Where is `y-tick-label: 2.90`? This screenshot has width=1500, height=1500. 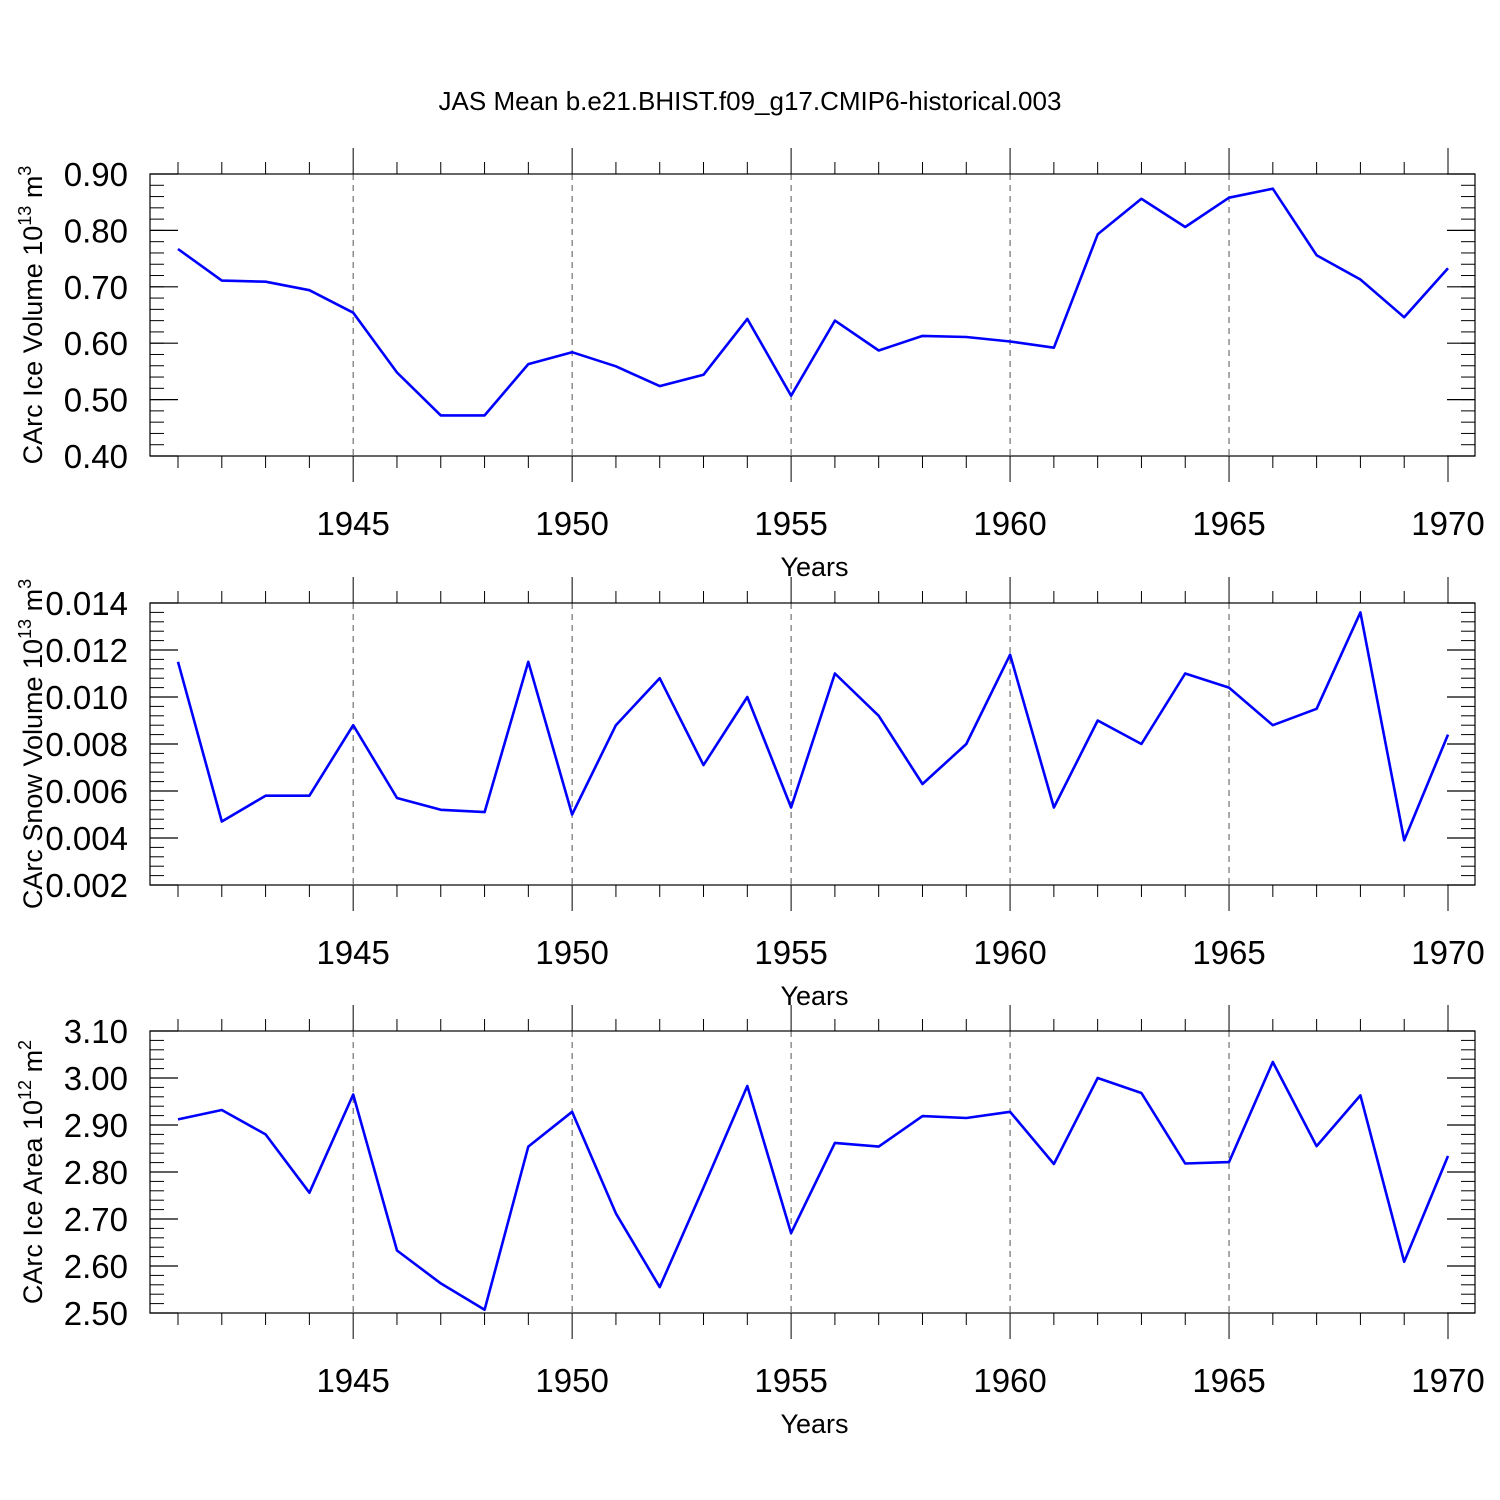 y-tick-label: 2.90 is located at coordinates (96, 1125).